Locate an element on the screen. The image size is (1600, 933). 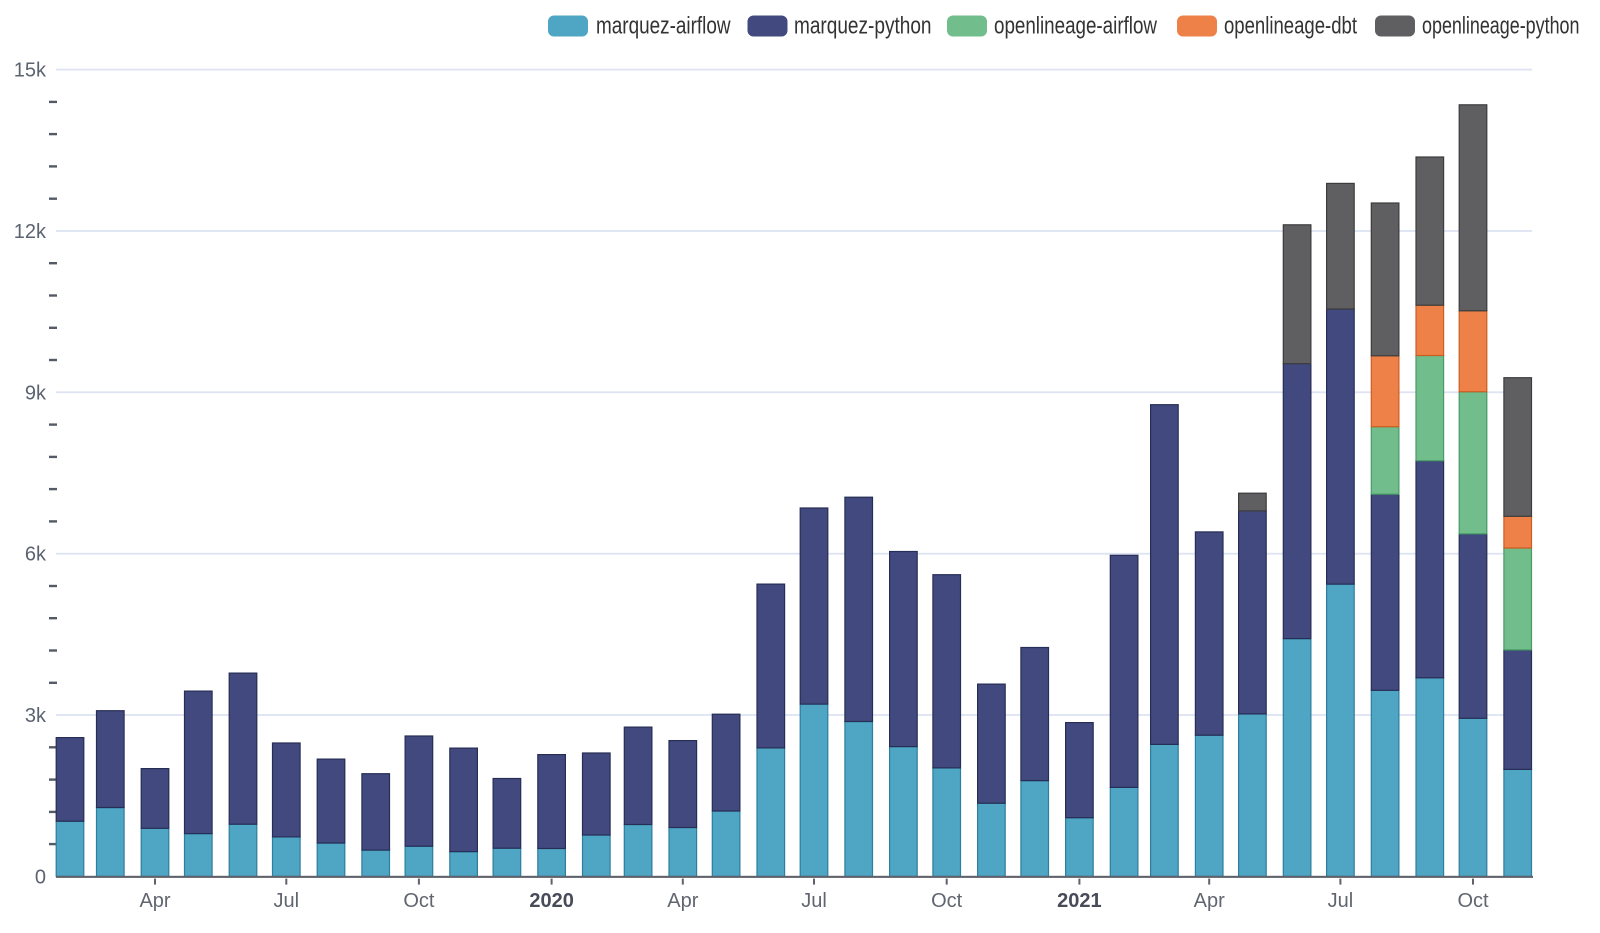
svg-text: marquez-python is located at coordinates (863, 26).